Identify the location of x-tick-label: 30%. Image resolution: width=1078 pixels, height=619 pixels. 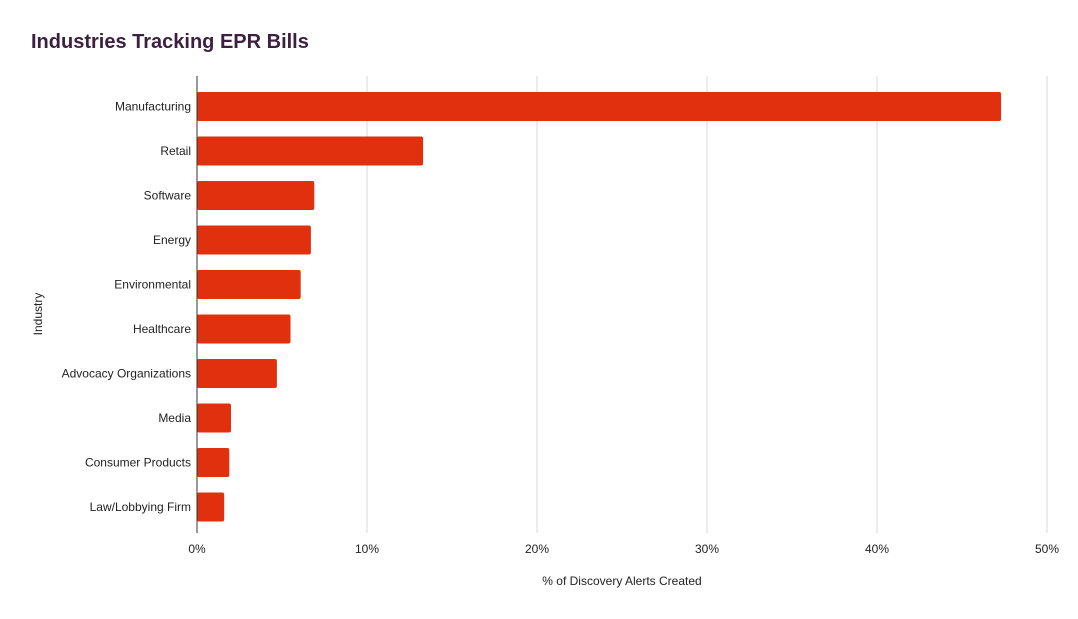
(707, 549).